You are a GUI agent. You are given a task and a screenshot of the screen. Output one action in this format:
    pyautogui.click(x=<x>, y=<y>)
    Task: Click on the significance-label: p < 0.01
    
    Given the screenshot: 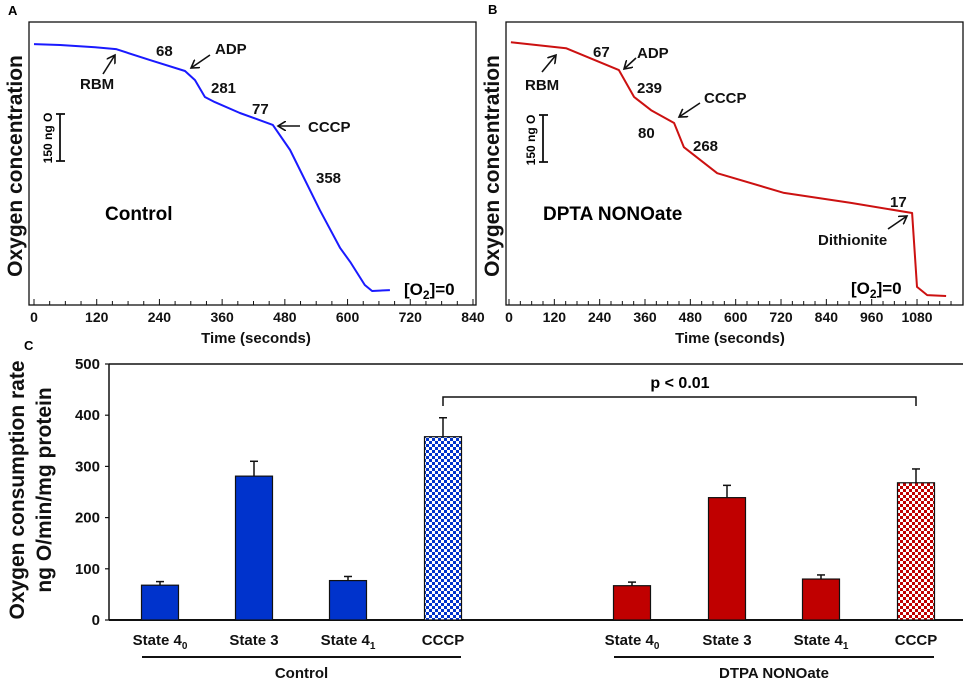 What is the action you would take?
    pyautogui.click(x=679, y=383)
    